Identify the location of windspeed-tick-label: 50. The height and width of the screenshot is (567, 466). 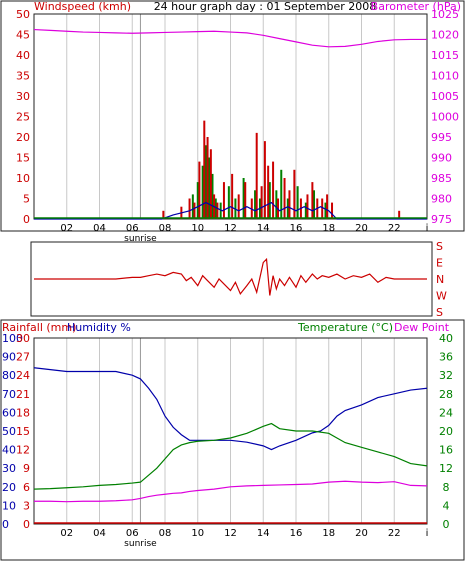
(23, 14).